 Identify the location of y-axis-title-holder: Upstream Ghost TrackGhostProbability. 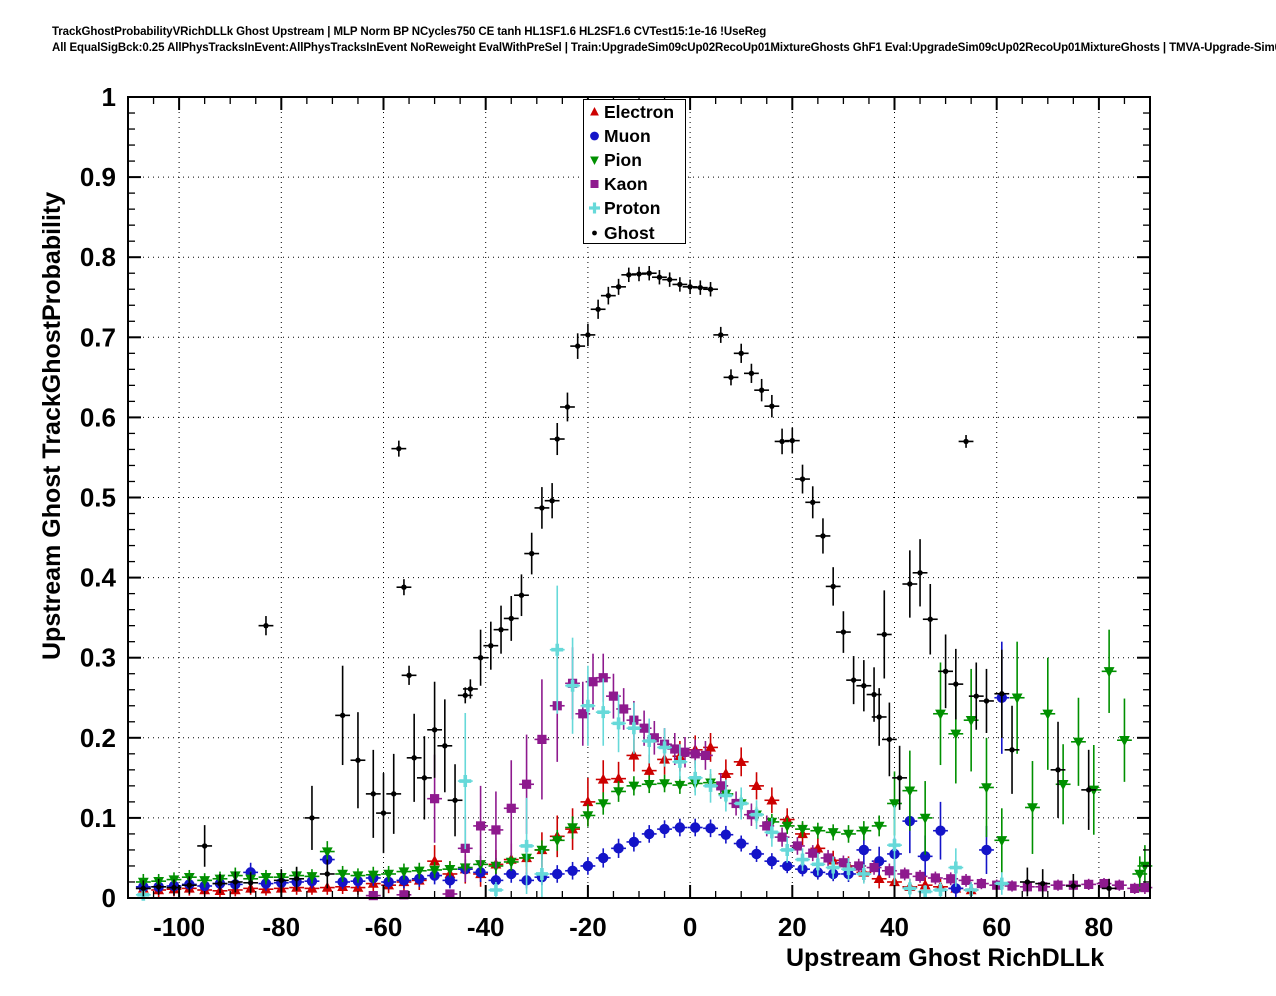
(52, 426).